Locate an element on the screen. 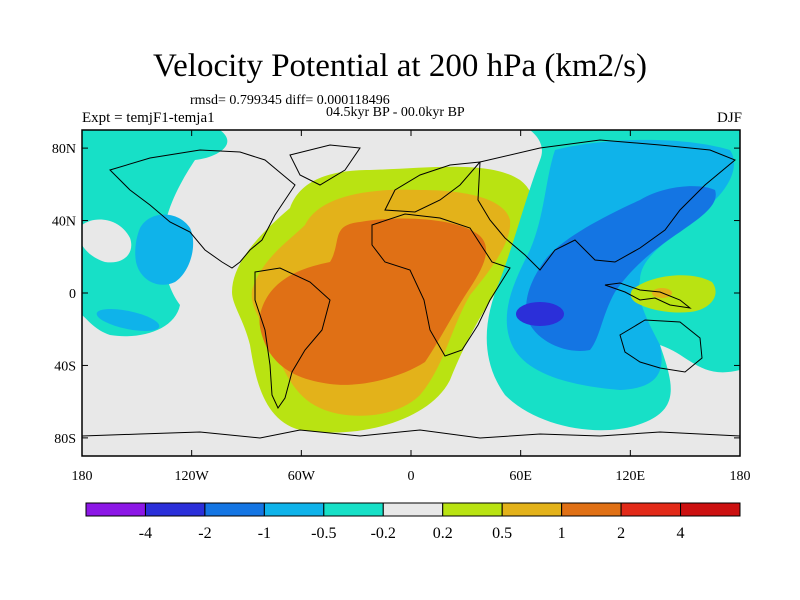 This screenshot has width=800, height=600. coast-australia is located at coordinates (661, 346).